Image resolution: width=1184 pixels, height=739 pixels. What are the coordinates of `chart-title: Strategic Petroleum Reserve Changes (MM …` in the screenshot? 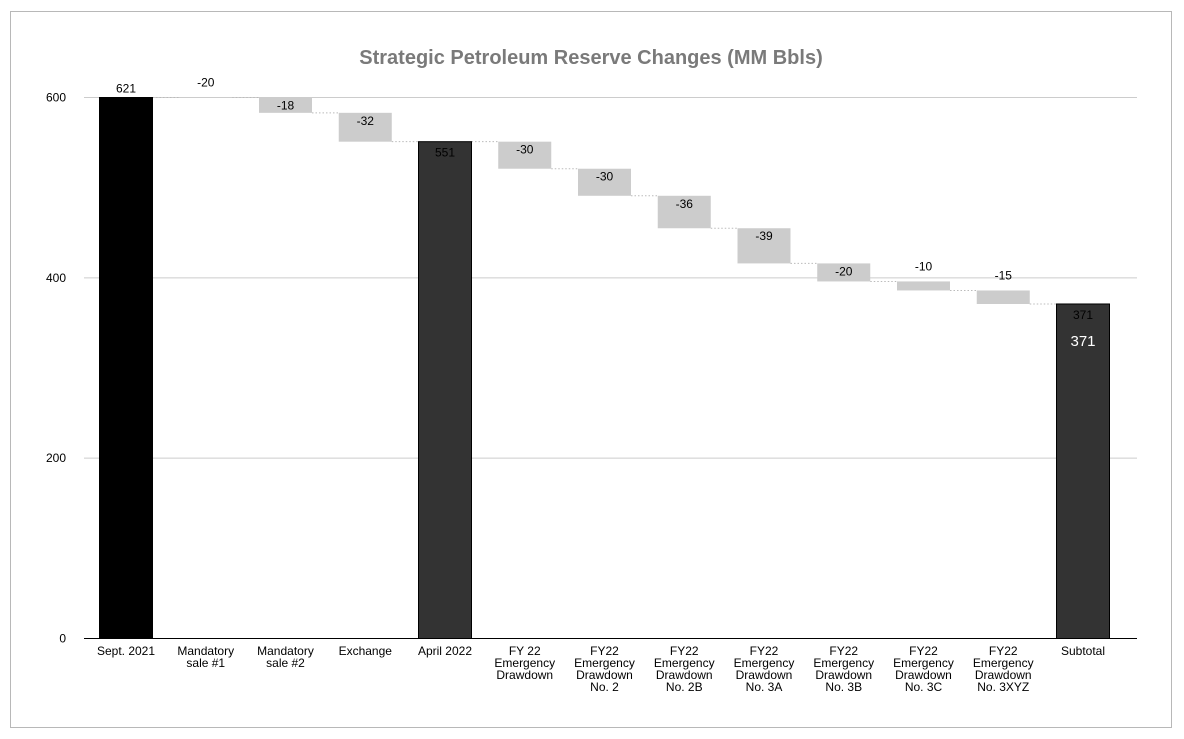 It's located at (590, 58).